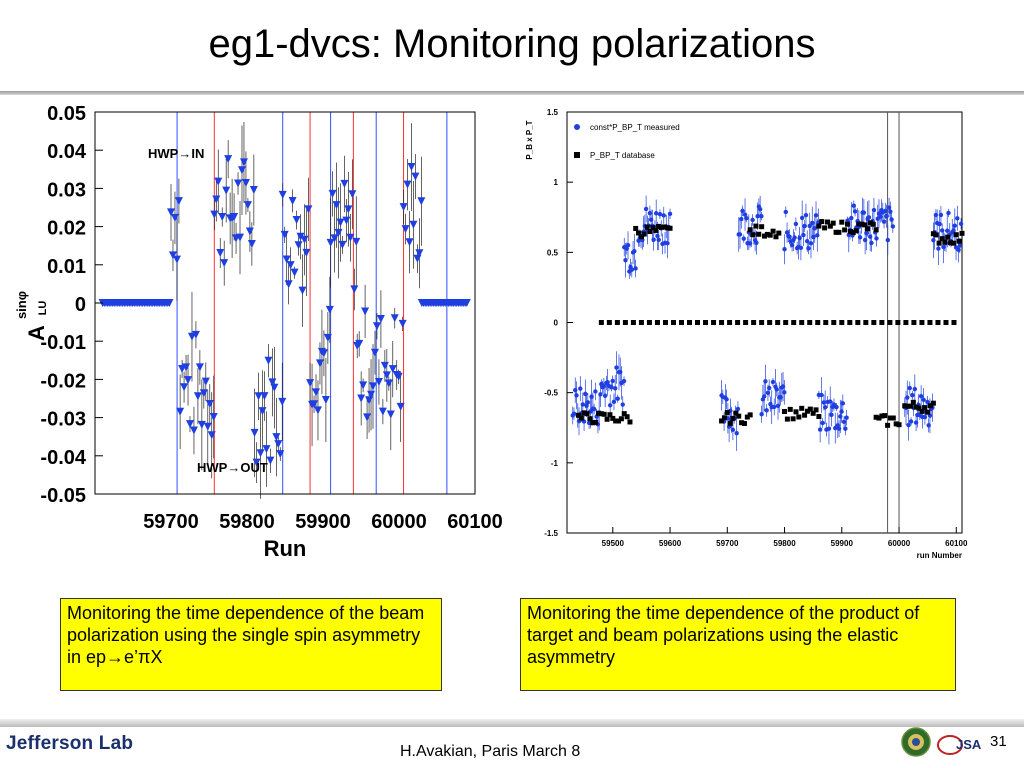 This screenshot has height=768, width=1024. I want to click on y-tick-label: 1, so click(556, 182).